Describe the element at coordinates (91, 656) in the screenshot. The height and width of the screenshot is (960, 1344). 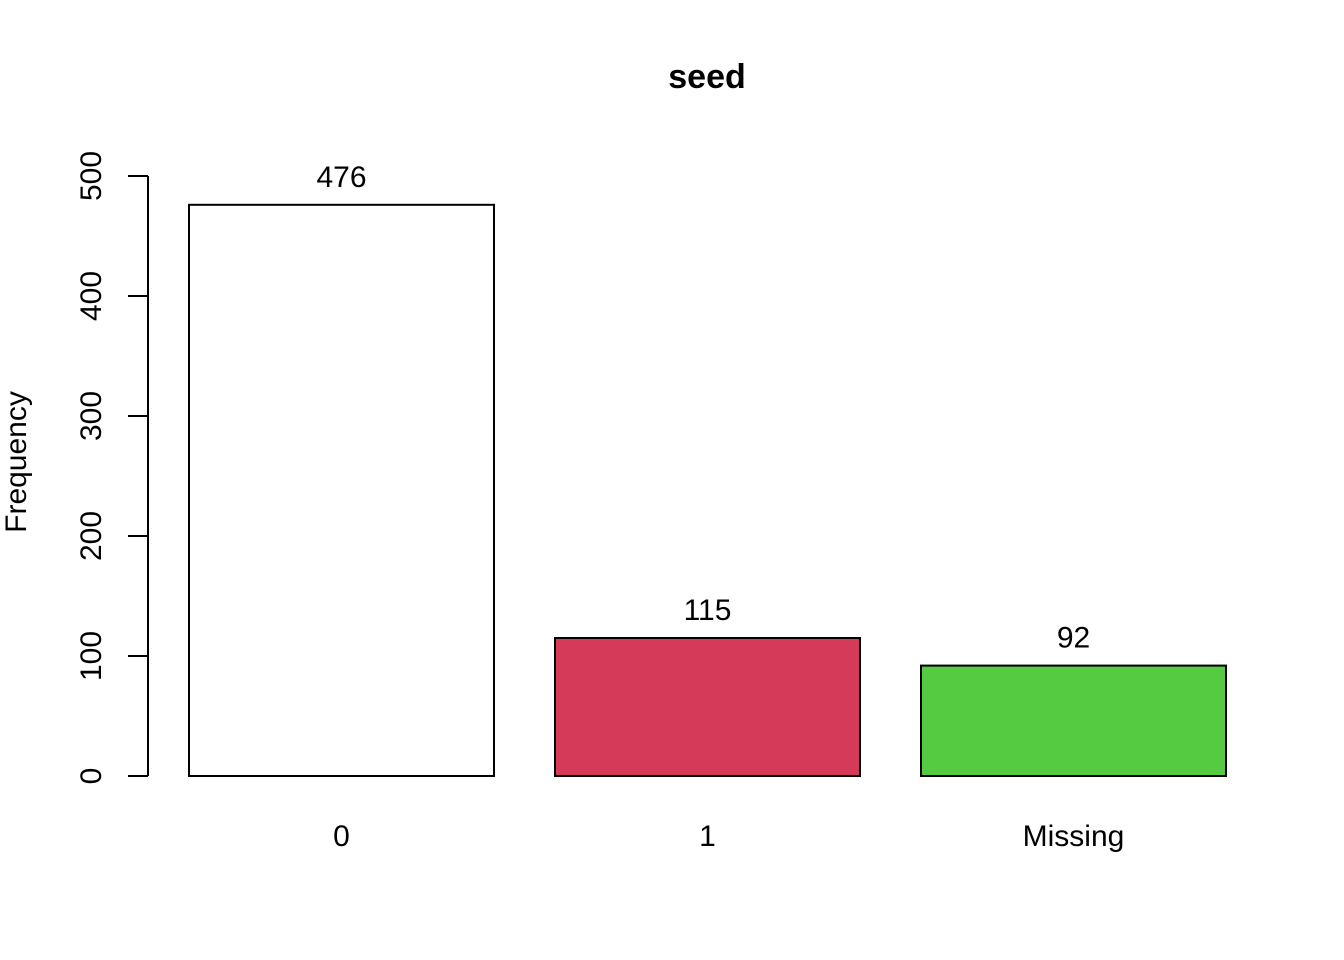
I see `y-tick-label: 100` at that location.